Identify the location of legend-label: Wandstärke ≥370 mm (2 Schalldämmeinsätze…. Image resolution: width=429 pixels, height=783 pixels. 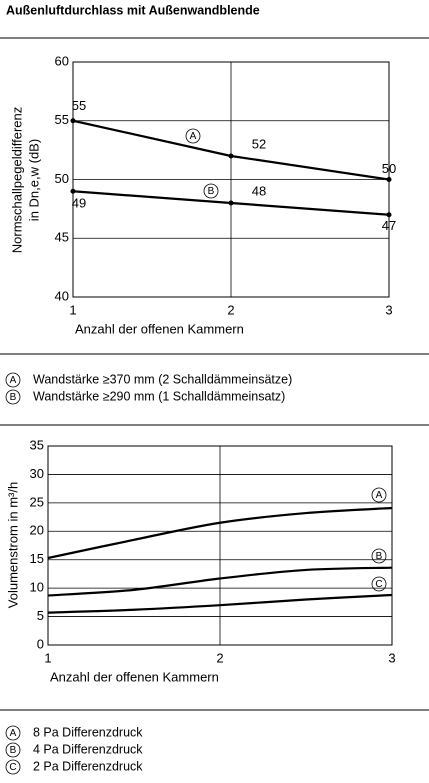
(162, 379).